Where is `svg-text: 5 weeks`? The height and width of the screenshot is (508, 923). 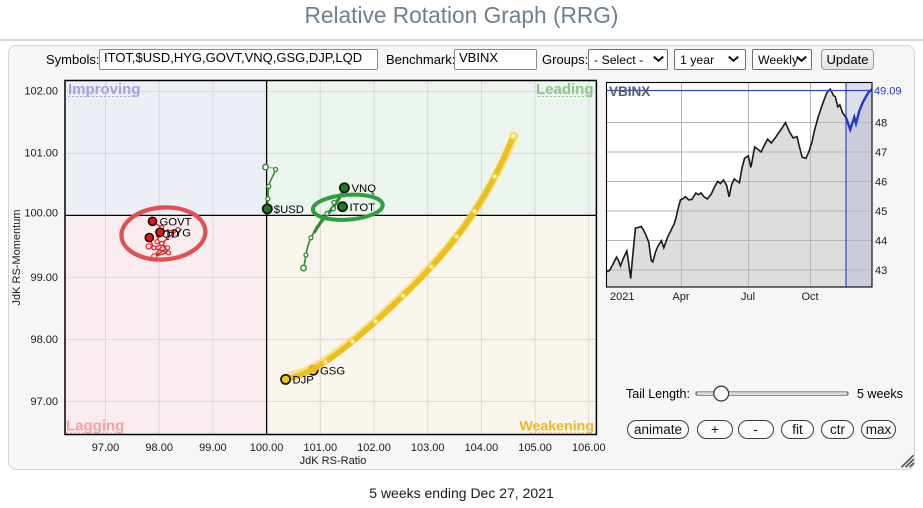 svg-text: 5 weeks is located at coordinates (880, 394).